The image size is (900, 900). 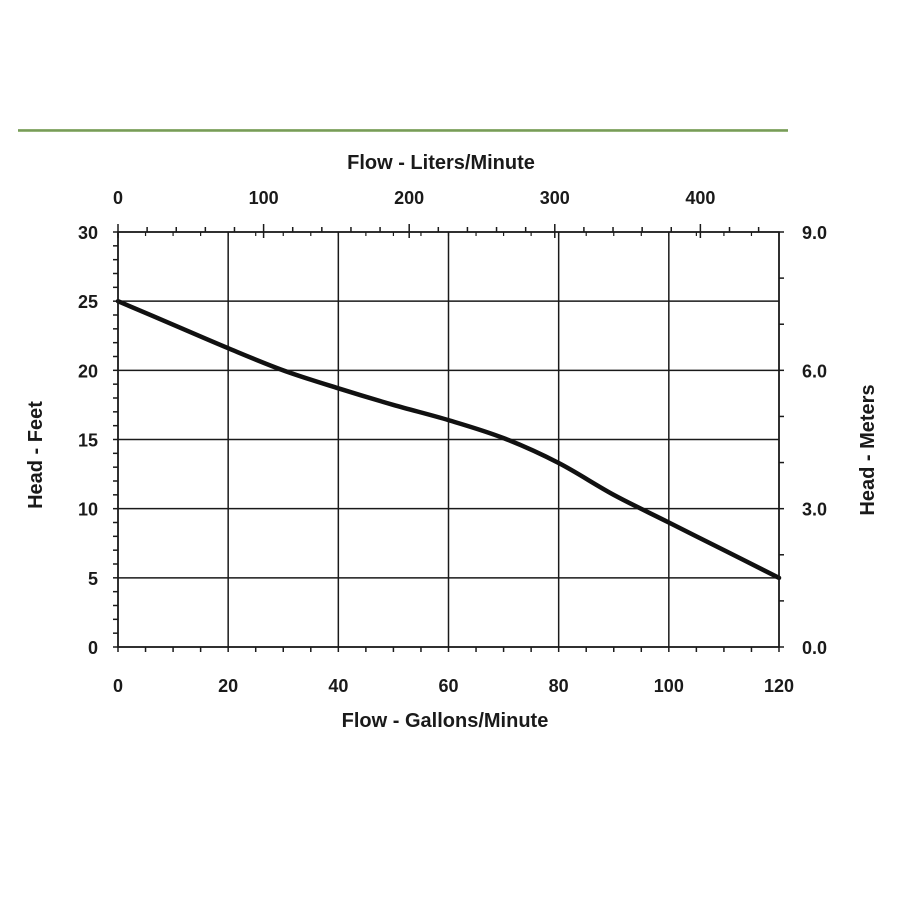 I want to click on x-tick-label: 100, so click(x=669, y=686).